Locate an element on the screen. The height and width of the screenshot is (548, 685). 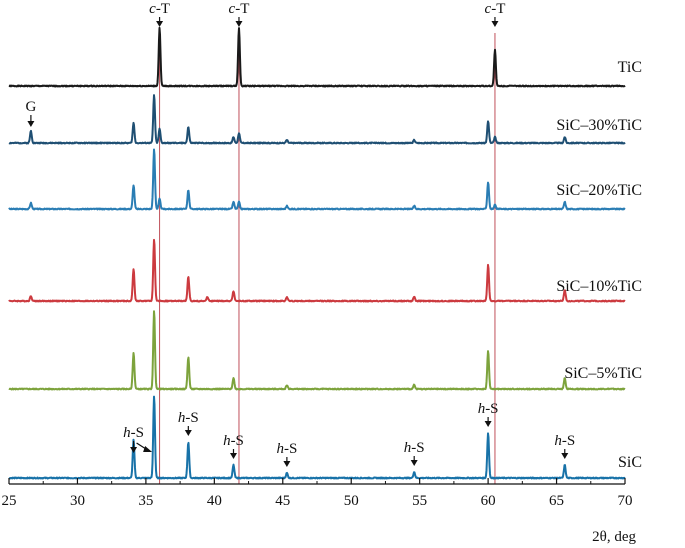
x-tick-label: 65 is located at coordinates (556, 501).